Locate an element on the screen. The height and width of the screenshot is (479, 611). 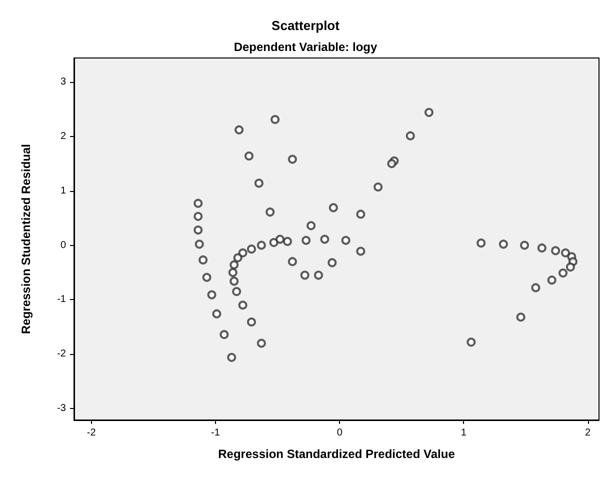
y-axis-title: Regression Studentized Residual is located at coordinates (26, 239).